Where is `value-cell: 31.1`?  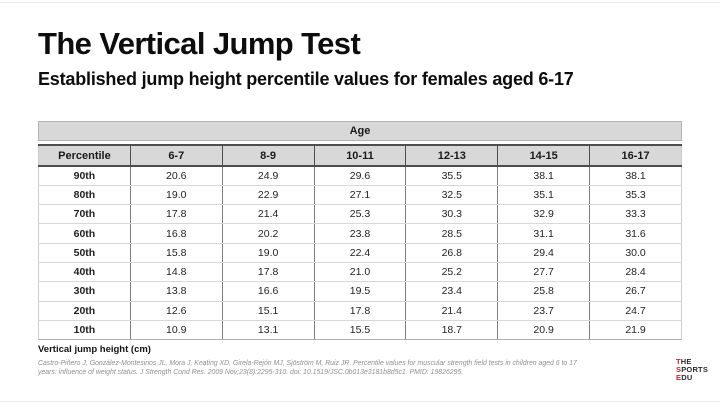 value-cell: 31.1 is located at coordinates (543, 233).